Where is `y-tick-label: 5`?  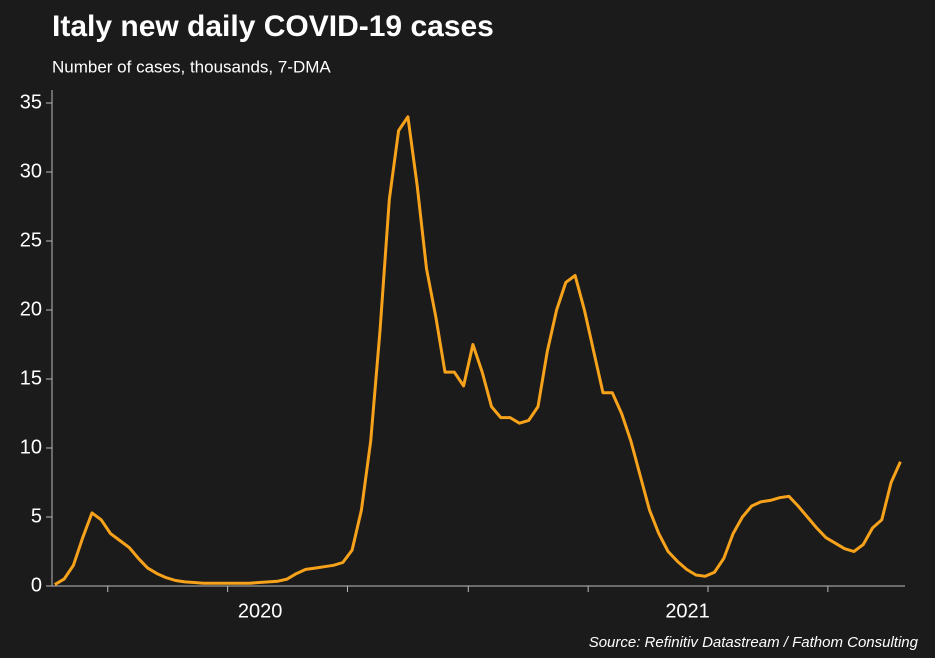
y-tick-label: 5 is located at coordinates (36, 516).